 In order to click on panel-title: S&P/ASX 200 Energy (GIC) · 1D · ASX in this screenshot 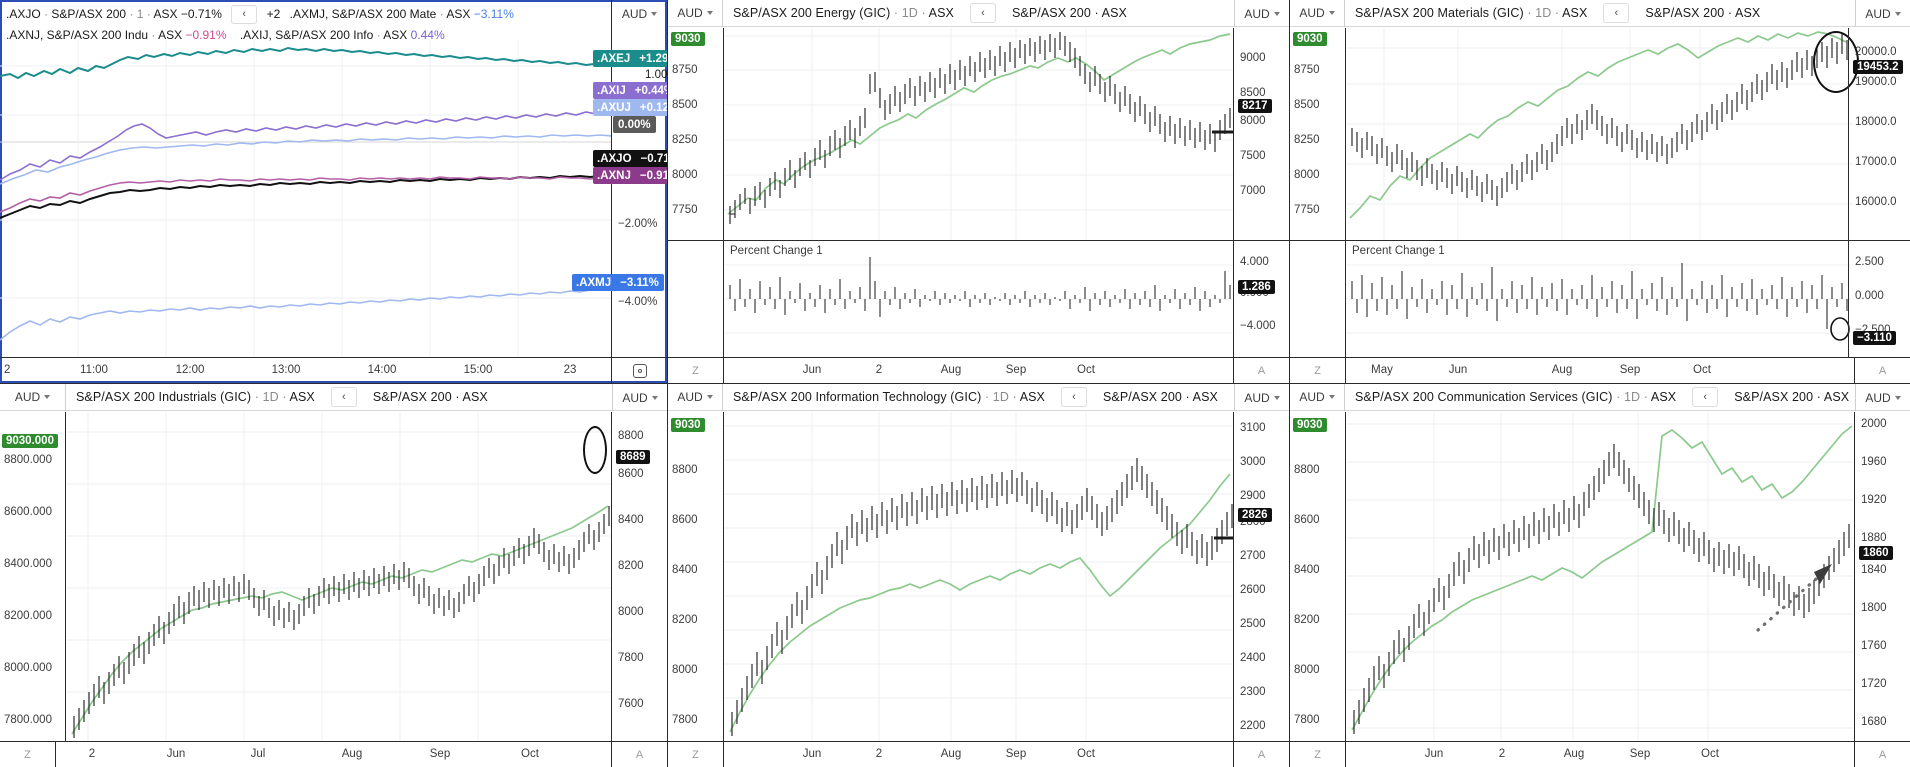, I will do `click(843, 13)`.